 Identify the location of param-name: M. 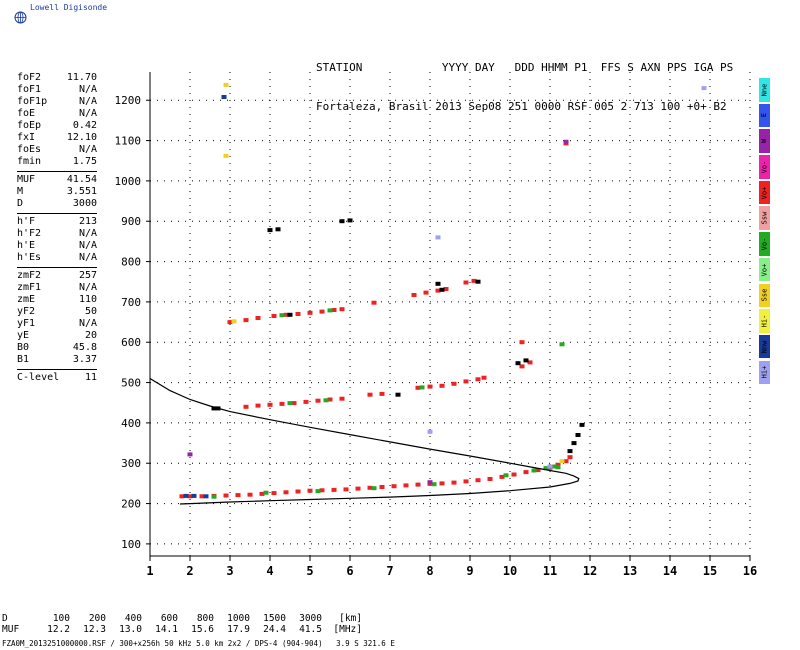
(20, 191).